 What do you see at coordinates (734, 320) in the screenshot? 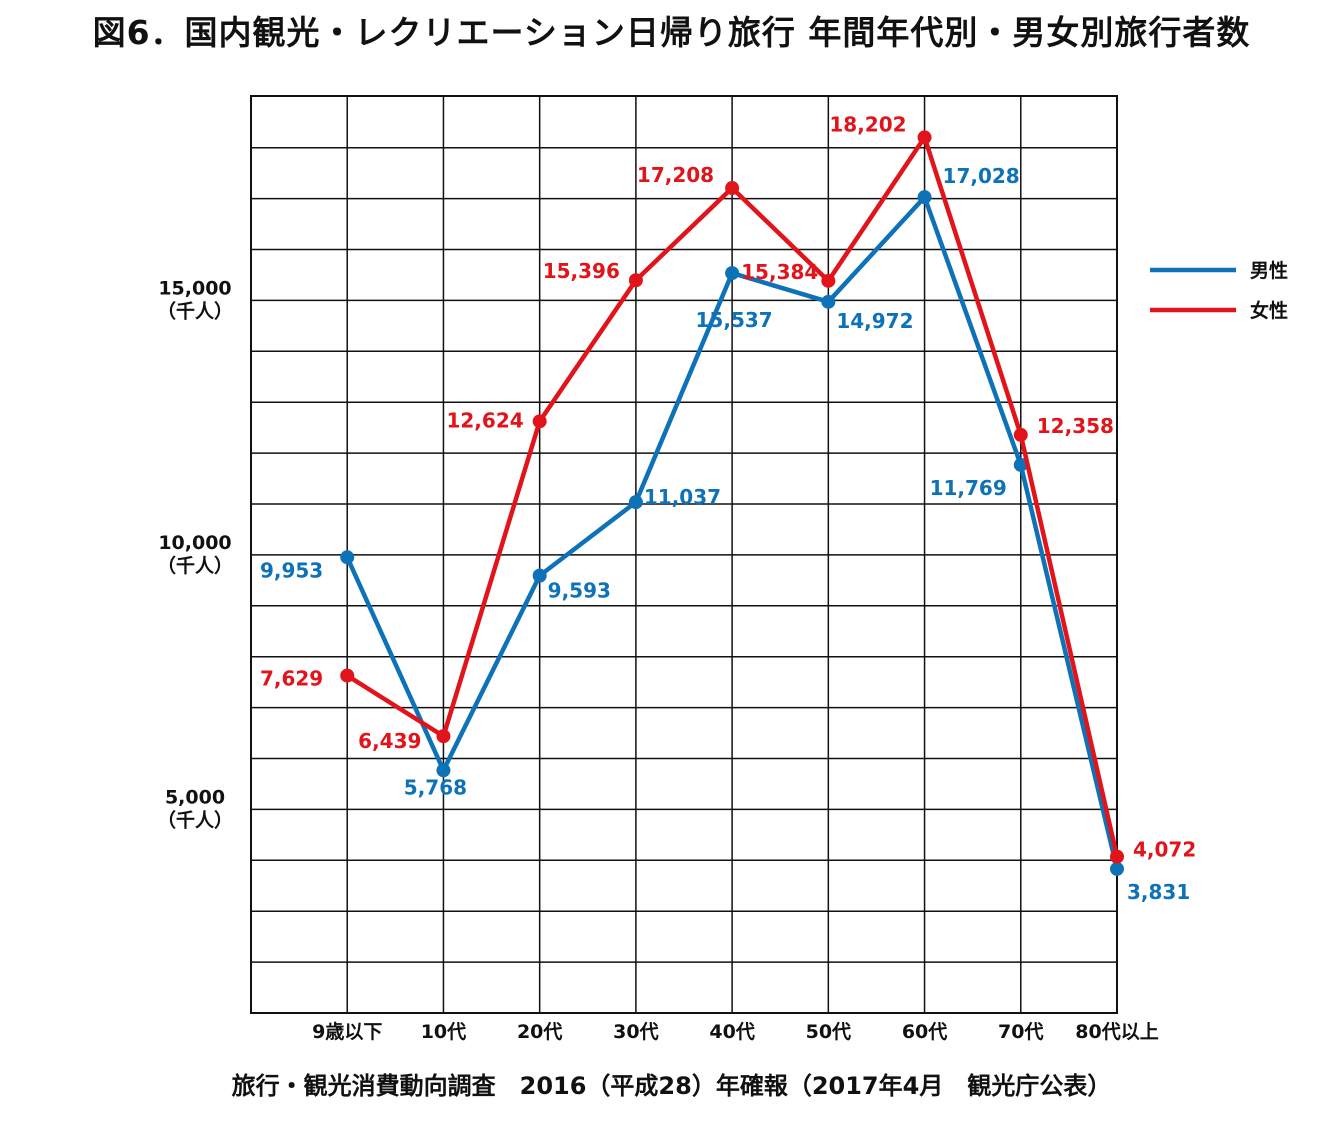
I see `data-label: 15,537` at bounding box center [734, 320].